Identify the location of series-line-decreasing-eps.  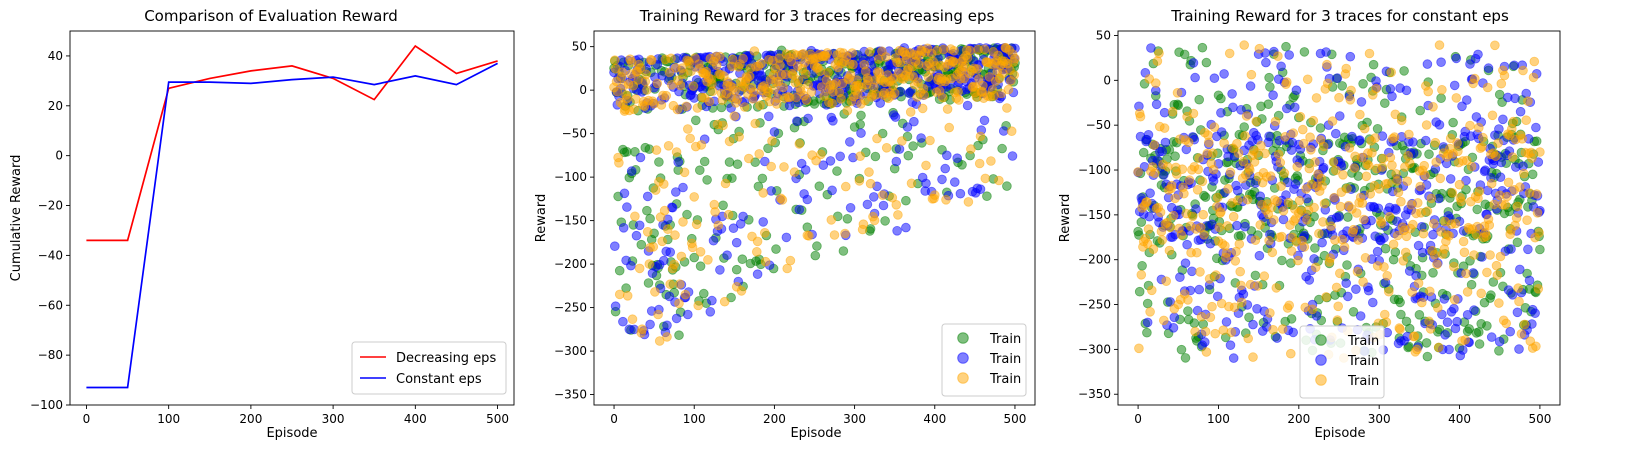
(292, 143).